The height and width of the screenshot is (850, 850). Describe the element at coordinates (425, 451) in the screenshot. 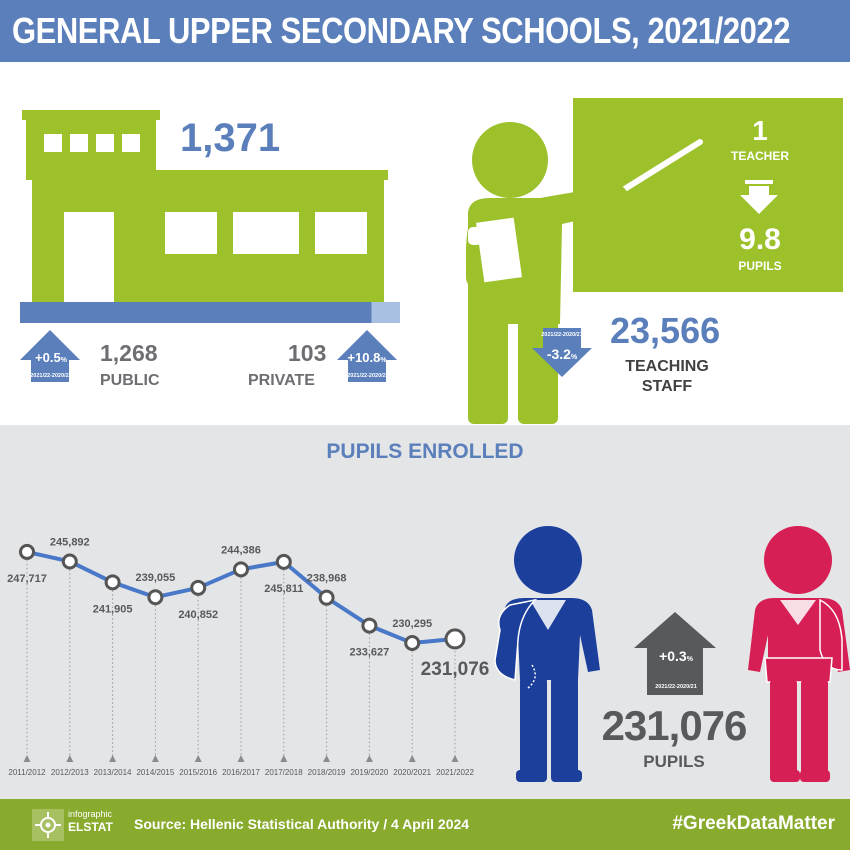

I see `pupils-section-title: PUPILS ENROLLED` at that location.